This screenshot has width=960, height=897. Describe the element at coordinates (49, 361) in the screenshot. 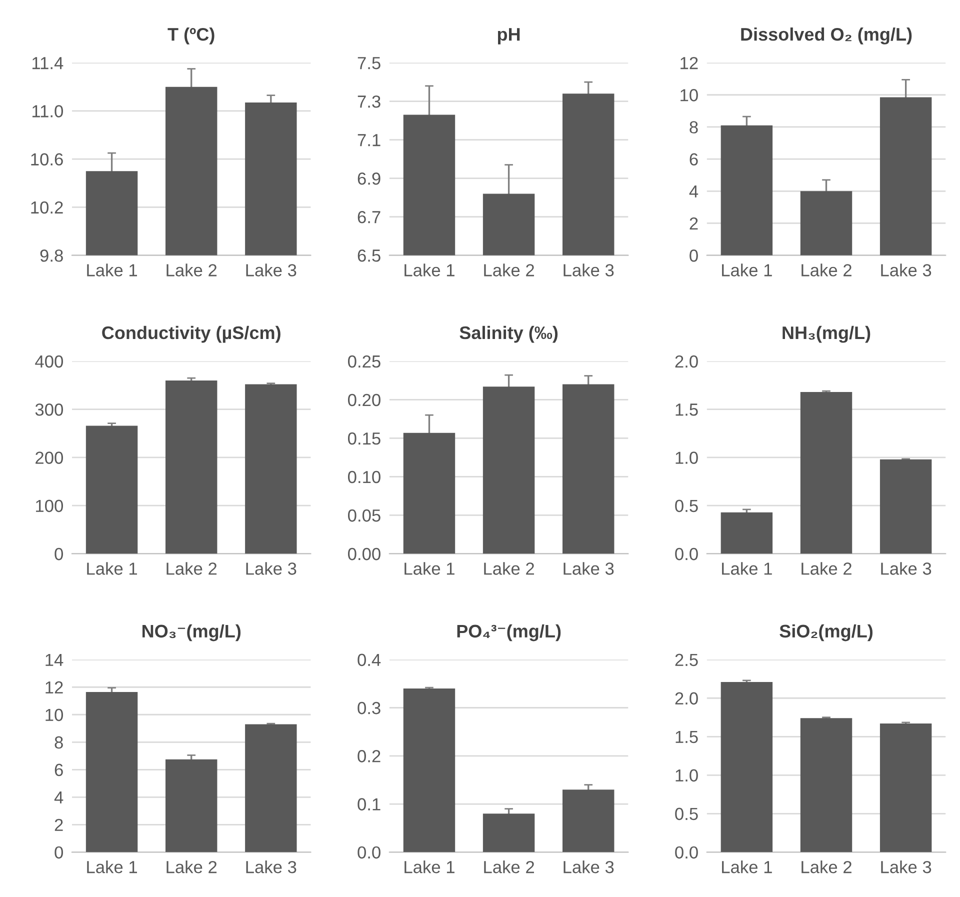

I see `y-tick-label: 400` at that location.